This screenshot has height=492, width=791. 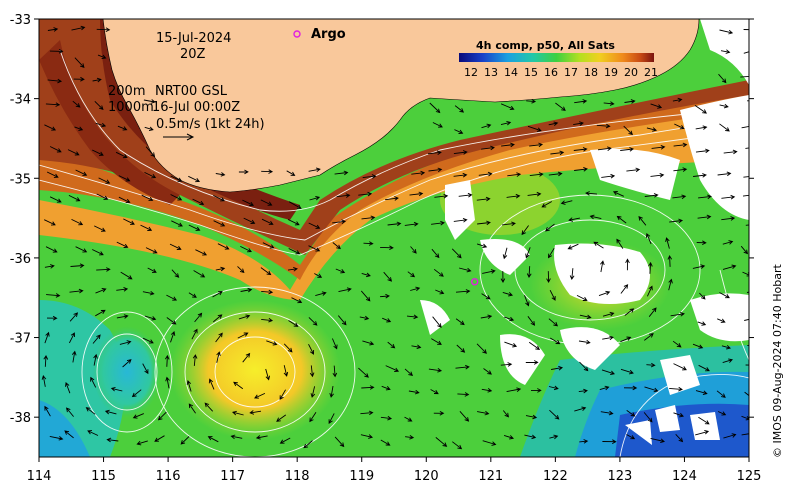 What do you see at coordinates (591, 72) in the screenshot?
I see `legend-tick-label: 18` at bounding box center [591, 72].